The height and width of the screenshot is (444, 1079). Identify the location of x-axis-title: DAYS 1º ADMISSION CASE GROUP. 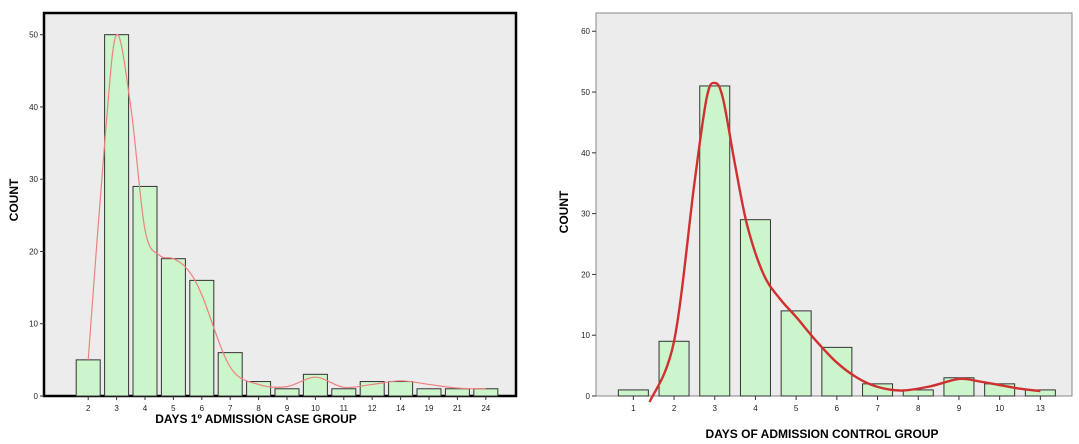
(256, 419).